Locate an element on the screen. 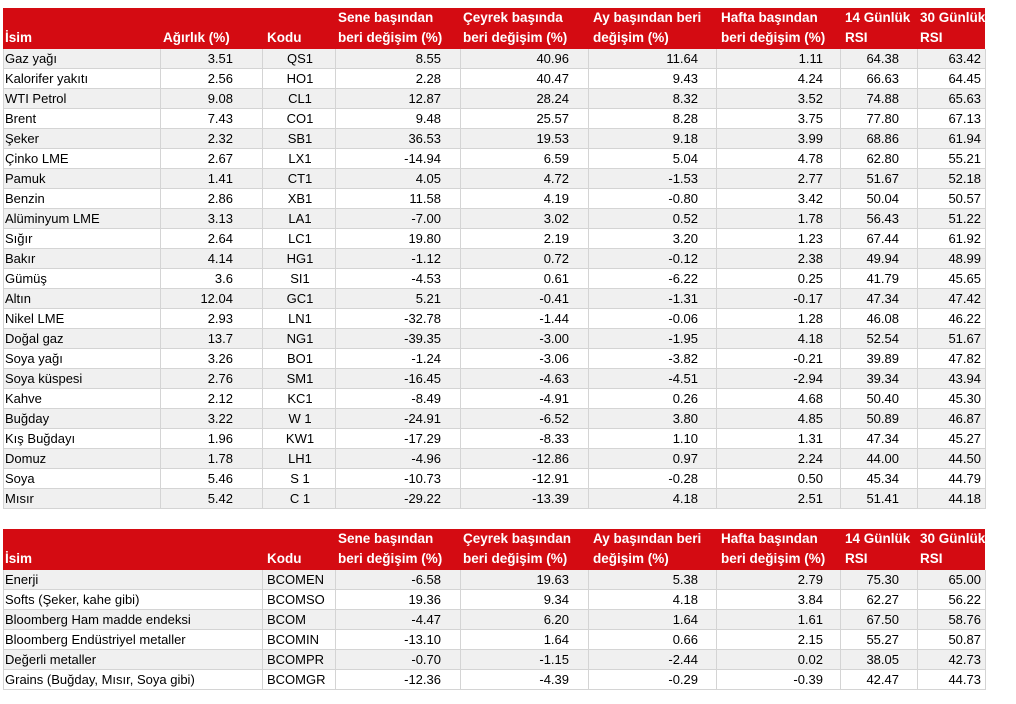 The image size is (1016, 704). table-cell: -8.33 is located at coordinates (554, 438).